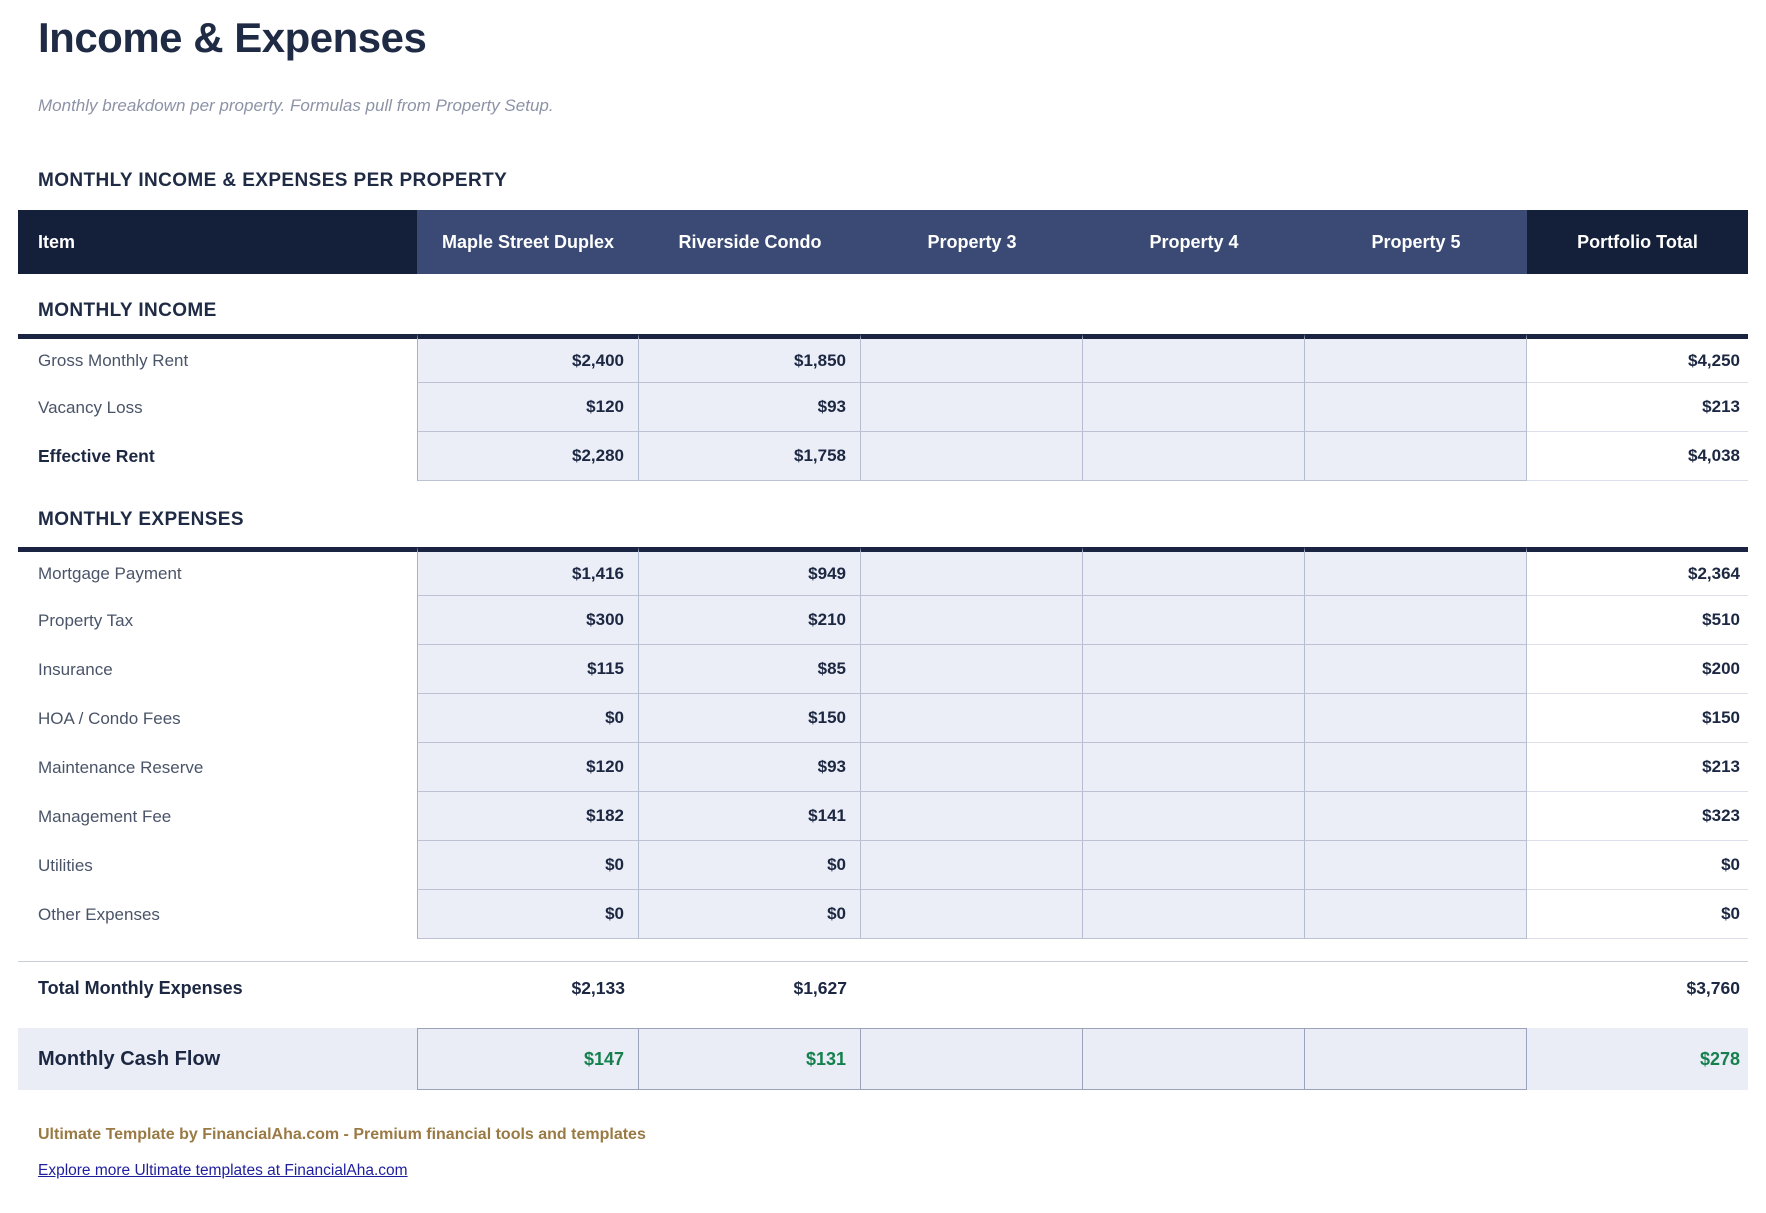  What do you see at coordinates (1637, 359) in the screenshot?
I see `portfolio-total-cell: $4,250` at bounding box center [1637, 359].